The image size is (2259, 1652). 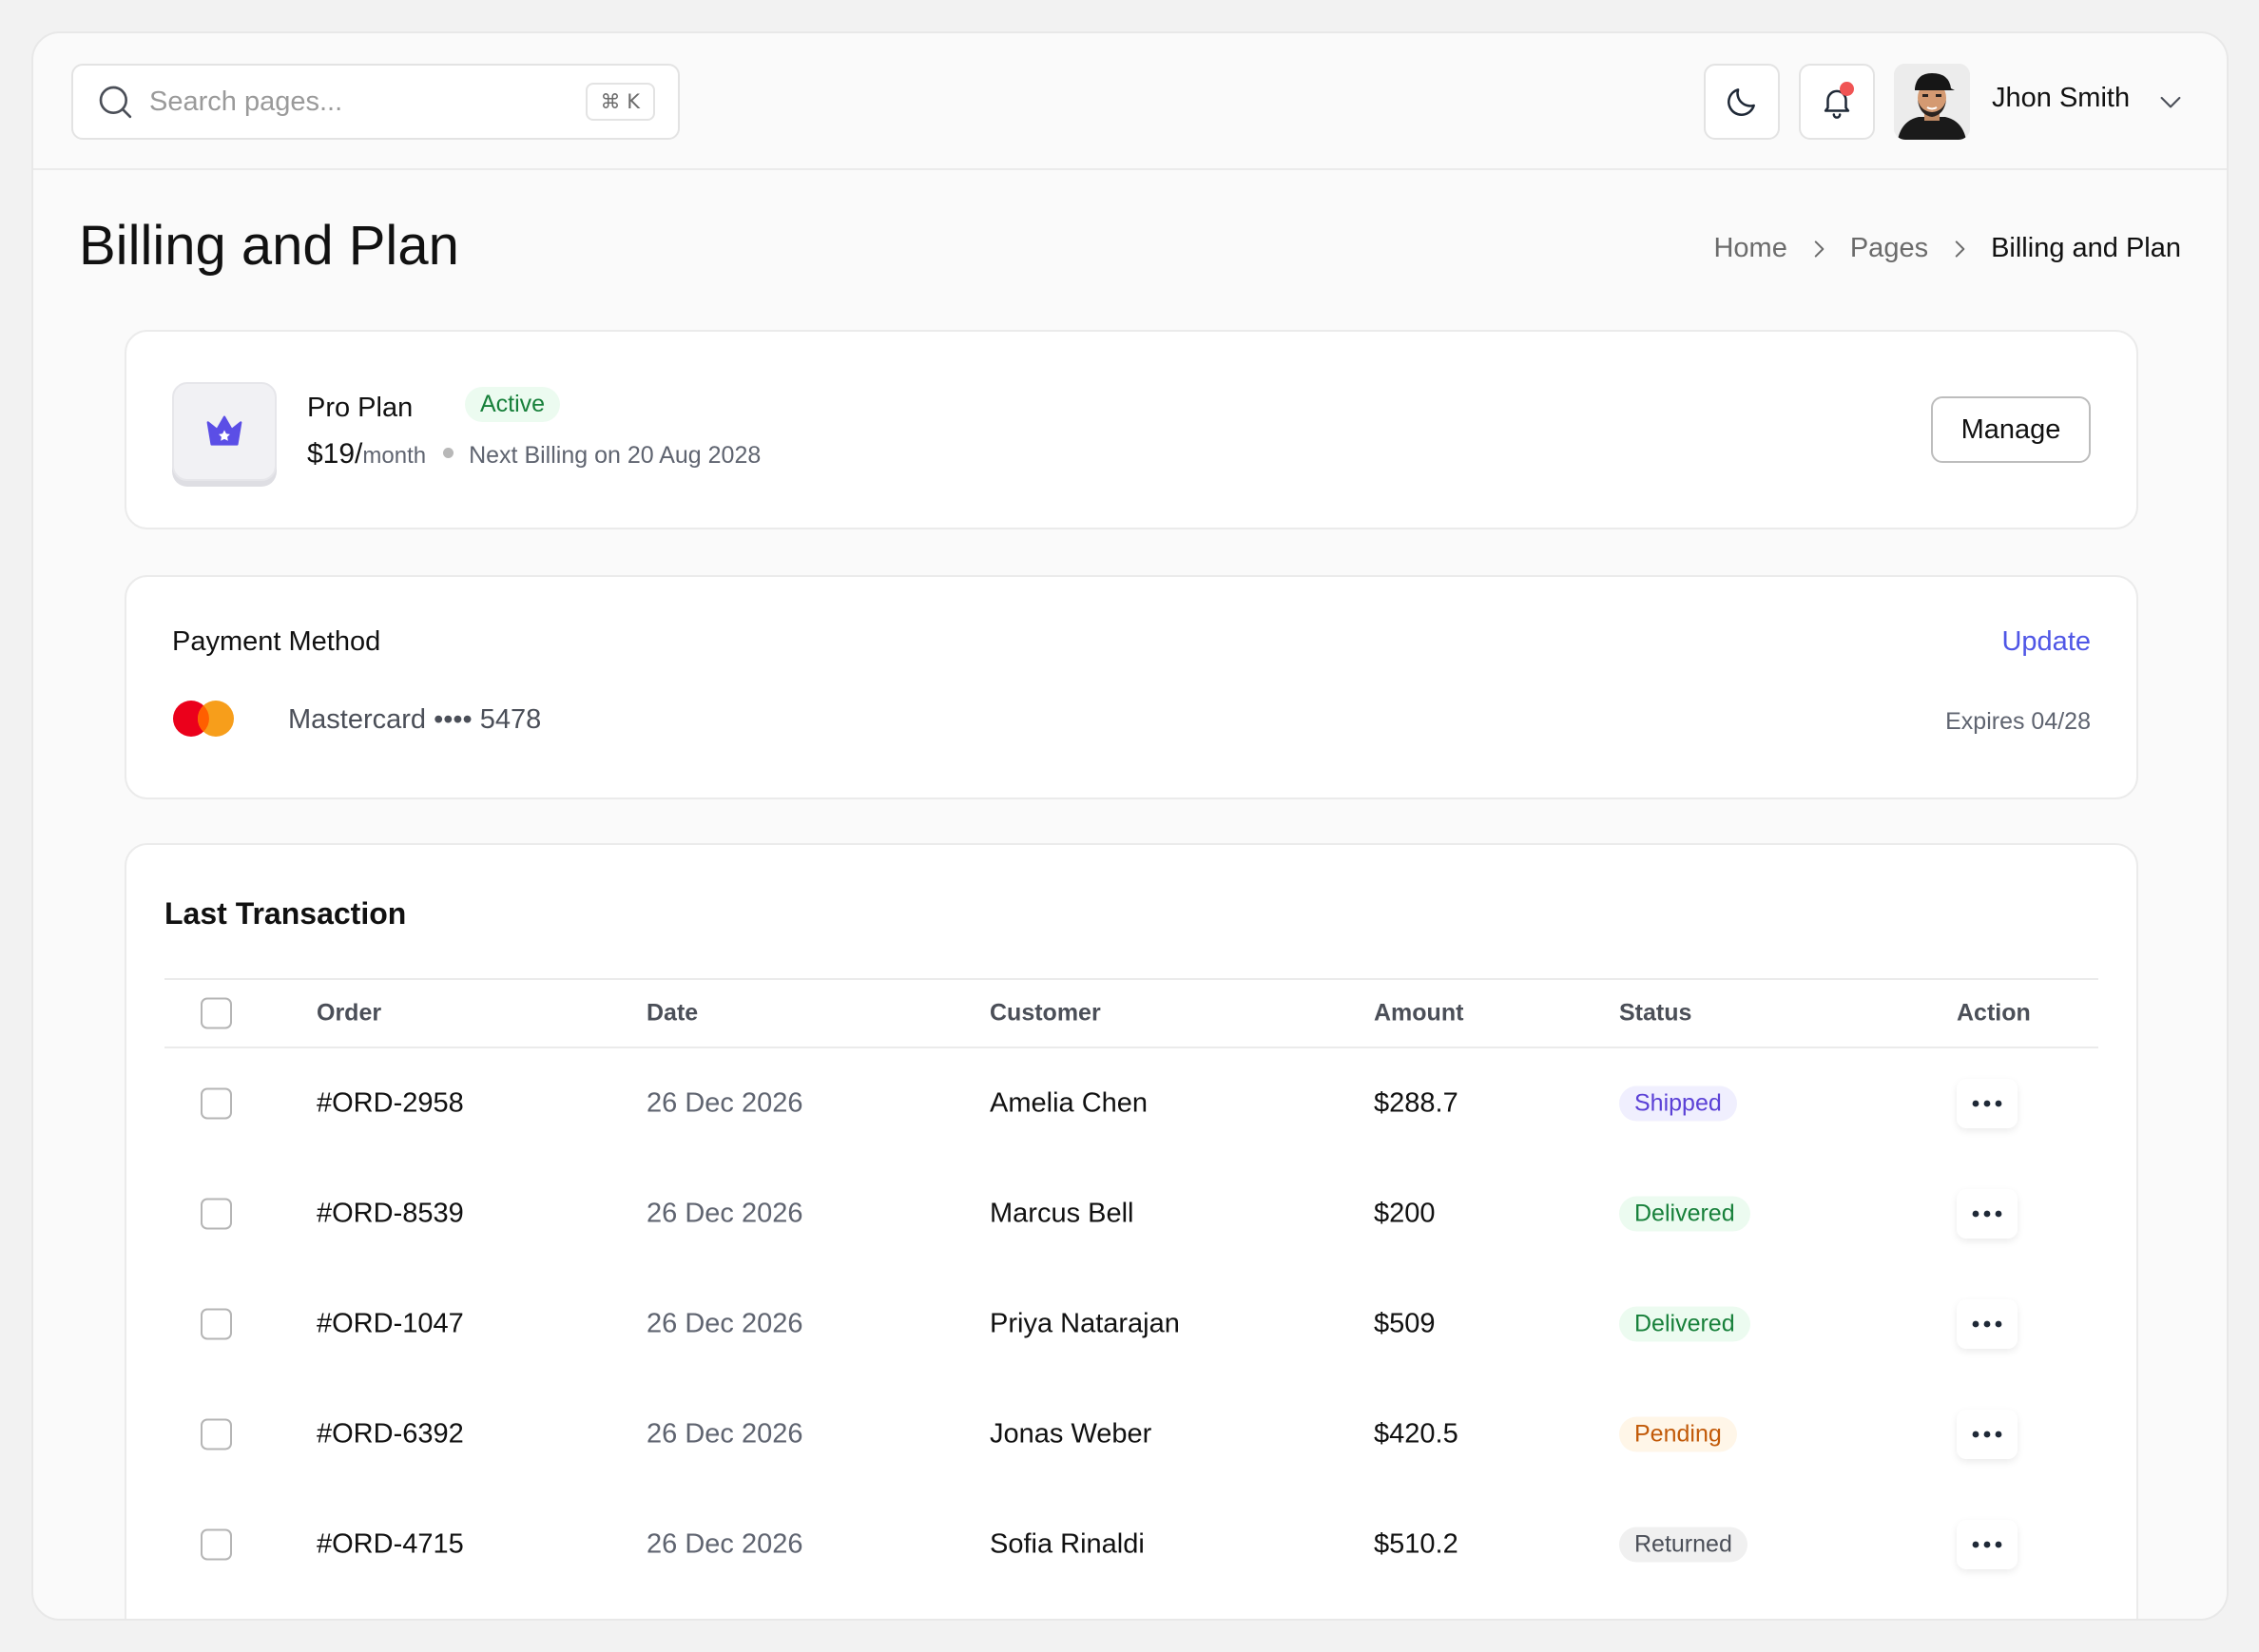 What do you see at coordinates (276, 641) in the screenshot?
I see `payment-method-title: Payment Method` at bounding box center [276, 641].